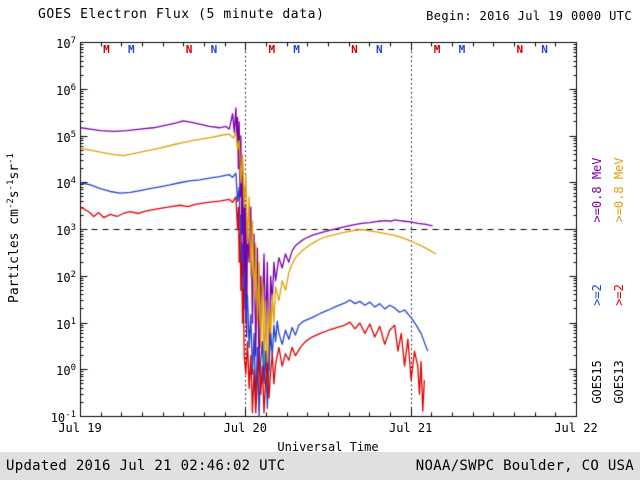  I want to click on y-tick-exponent: 7, so click(73, 41).